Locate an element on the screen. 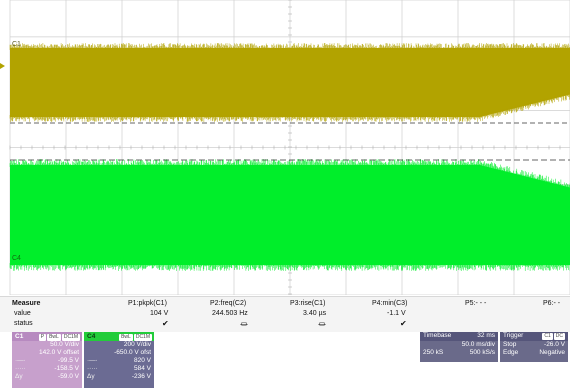 This screenshot has width=570, height=388. c1-readout-1: -99.5 V is located at coordinates (68, 360).